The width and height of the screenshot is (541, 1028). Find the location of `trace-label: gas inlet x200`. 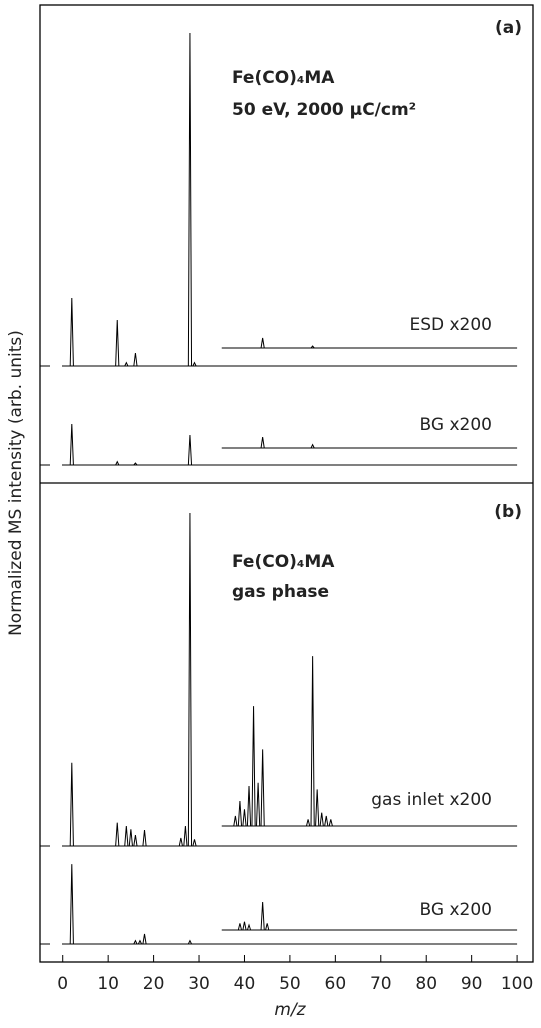

trace-label: gas inlet x200 is located at coordinates (431, 800).